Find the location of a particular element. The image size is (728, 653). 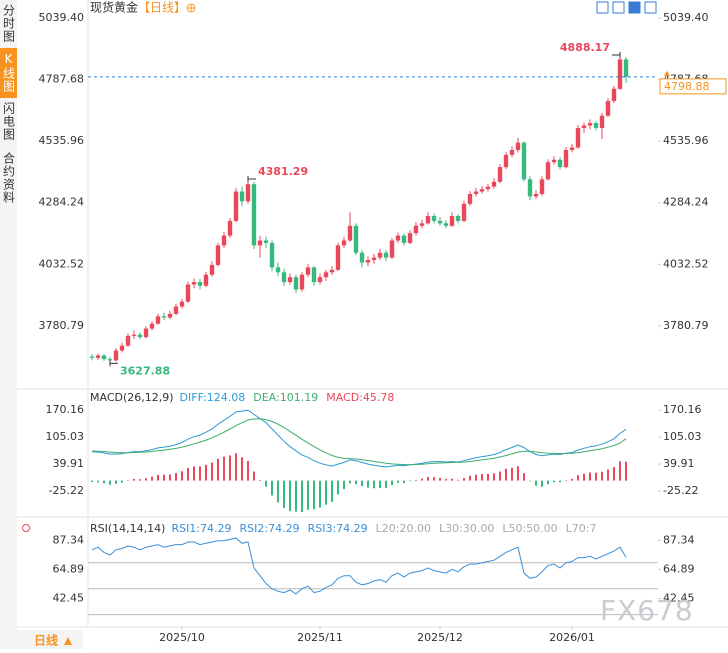

tool-zoom-out is located at coordinates (618, 7).